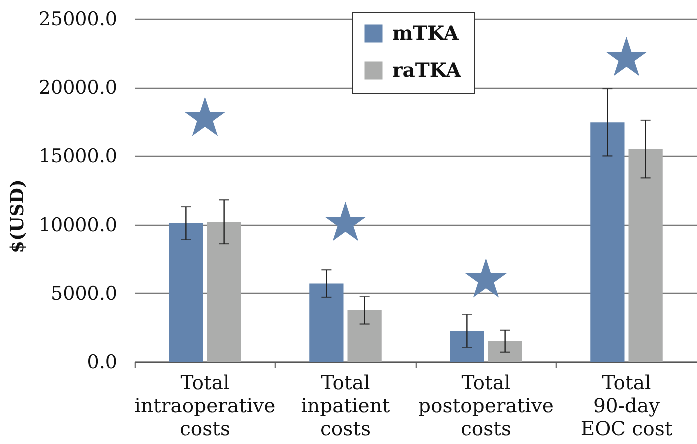  What do you see at coordinates (626, 406) in the screenshot?
I see `x-tick-label: Total 90-day EOC cost` at bounding box center [626, 406].